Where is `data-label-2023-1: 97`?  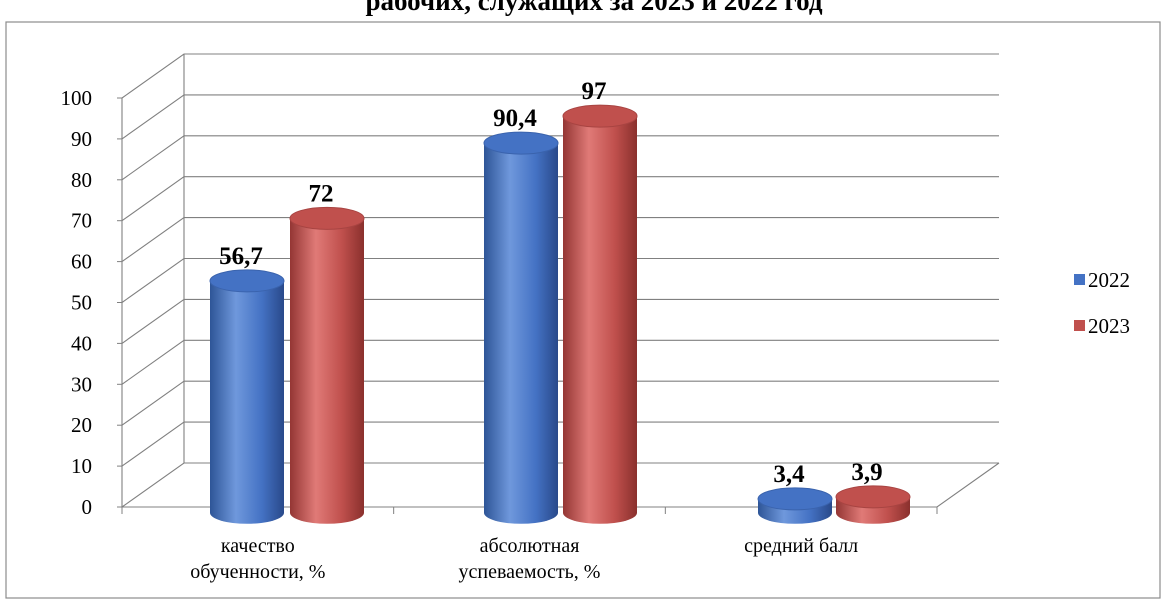 data-label-2023-1: 97 is located at coordinates (594, 91).